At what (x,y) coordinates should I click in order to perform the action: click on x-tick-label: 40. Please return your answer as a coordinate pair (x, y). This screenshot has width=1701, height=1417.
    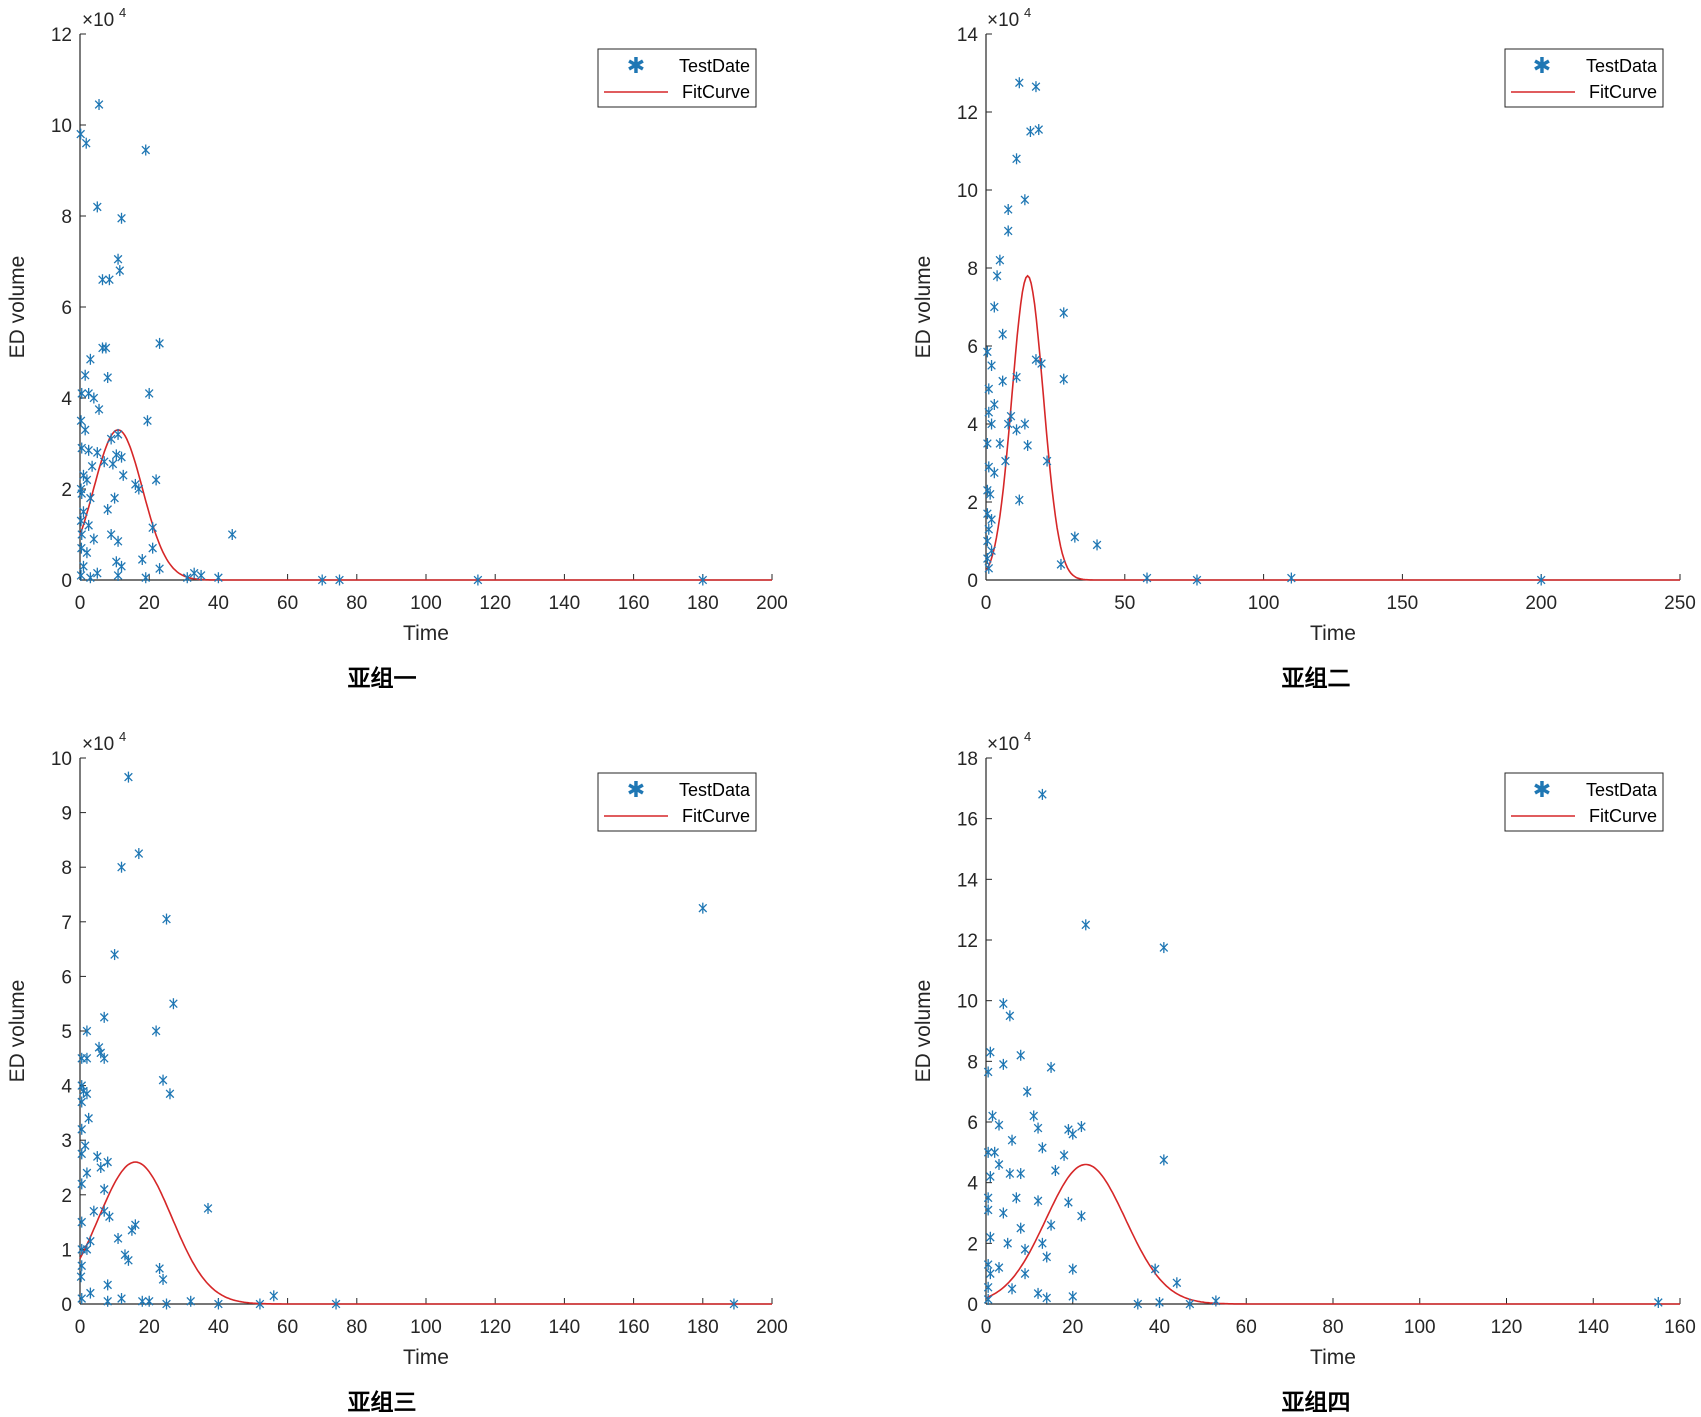
    Looking at the image, I should click on (218, 603).